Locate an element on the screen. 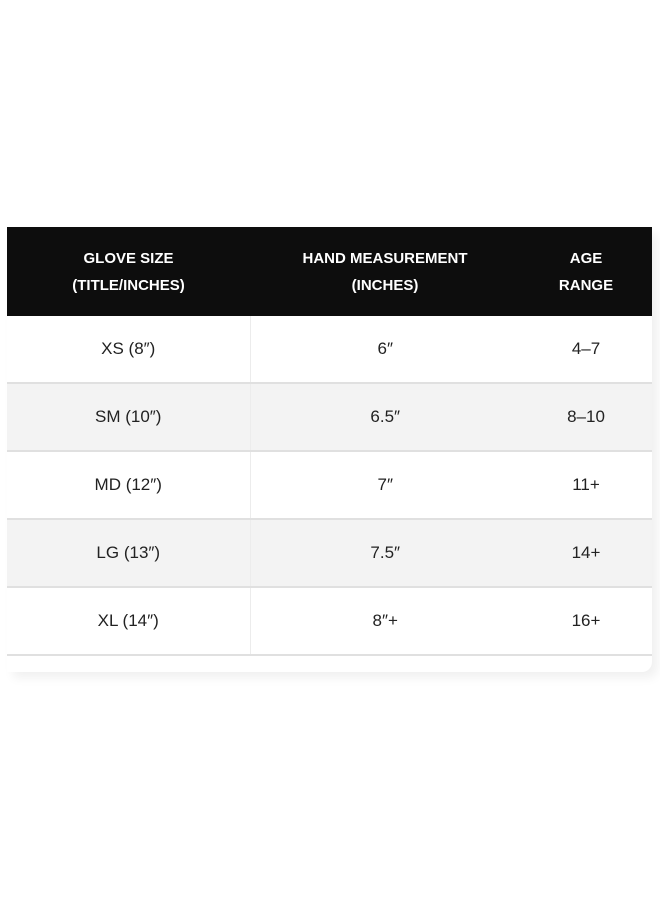  header-hand-measurement: HAND MEASUREMENT (INCHES) is located at coordinates (385, 271).